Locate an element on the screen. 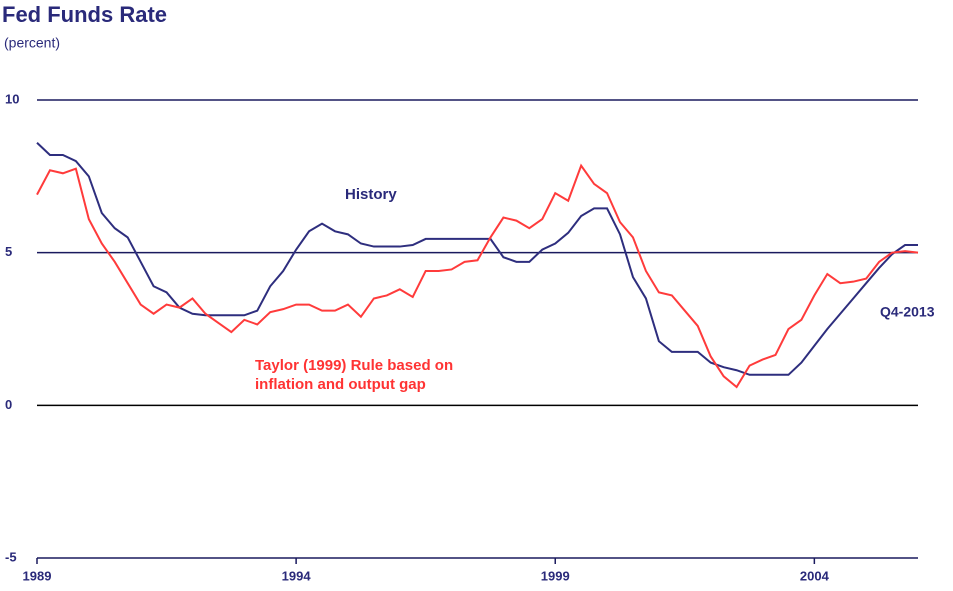 The width and height of the screenshot is (953, 591). y-tick-label: 5 is located at coordinates (8, 251).